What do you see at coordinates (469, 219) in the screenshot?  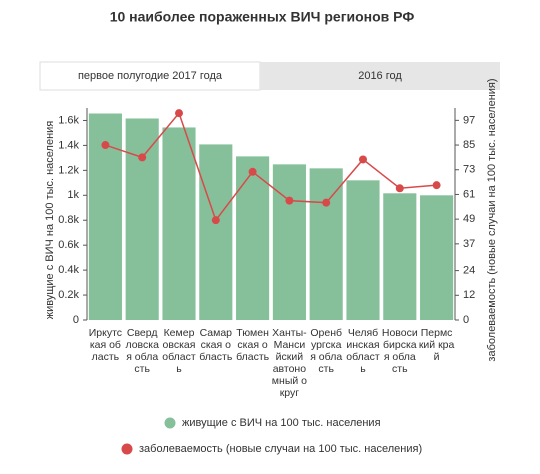 I see `y2-tick-label: 49` at bounding box center [469, 219].